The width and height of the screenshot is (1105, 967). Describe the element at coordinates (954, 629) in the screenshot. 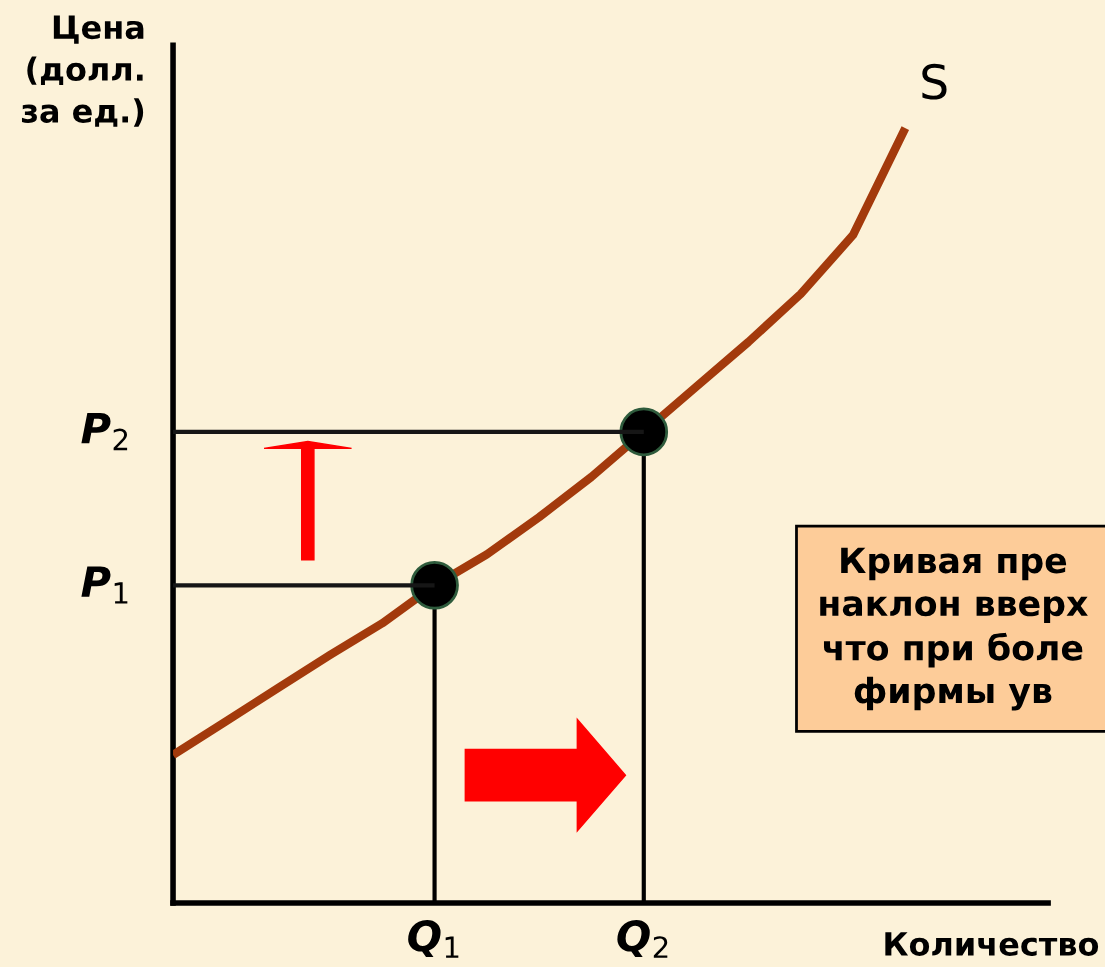

I see `annotation: Кривая пре наклон вверх что при боле фирмы ув` at that location.